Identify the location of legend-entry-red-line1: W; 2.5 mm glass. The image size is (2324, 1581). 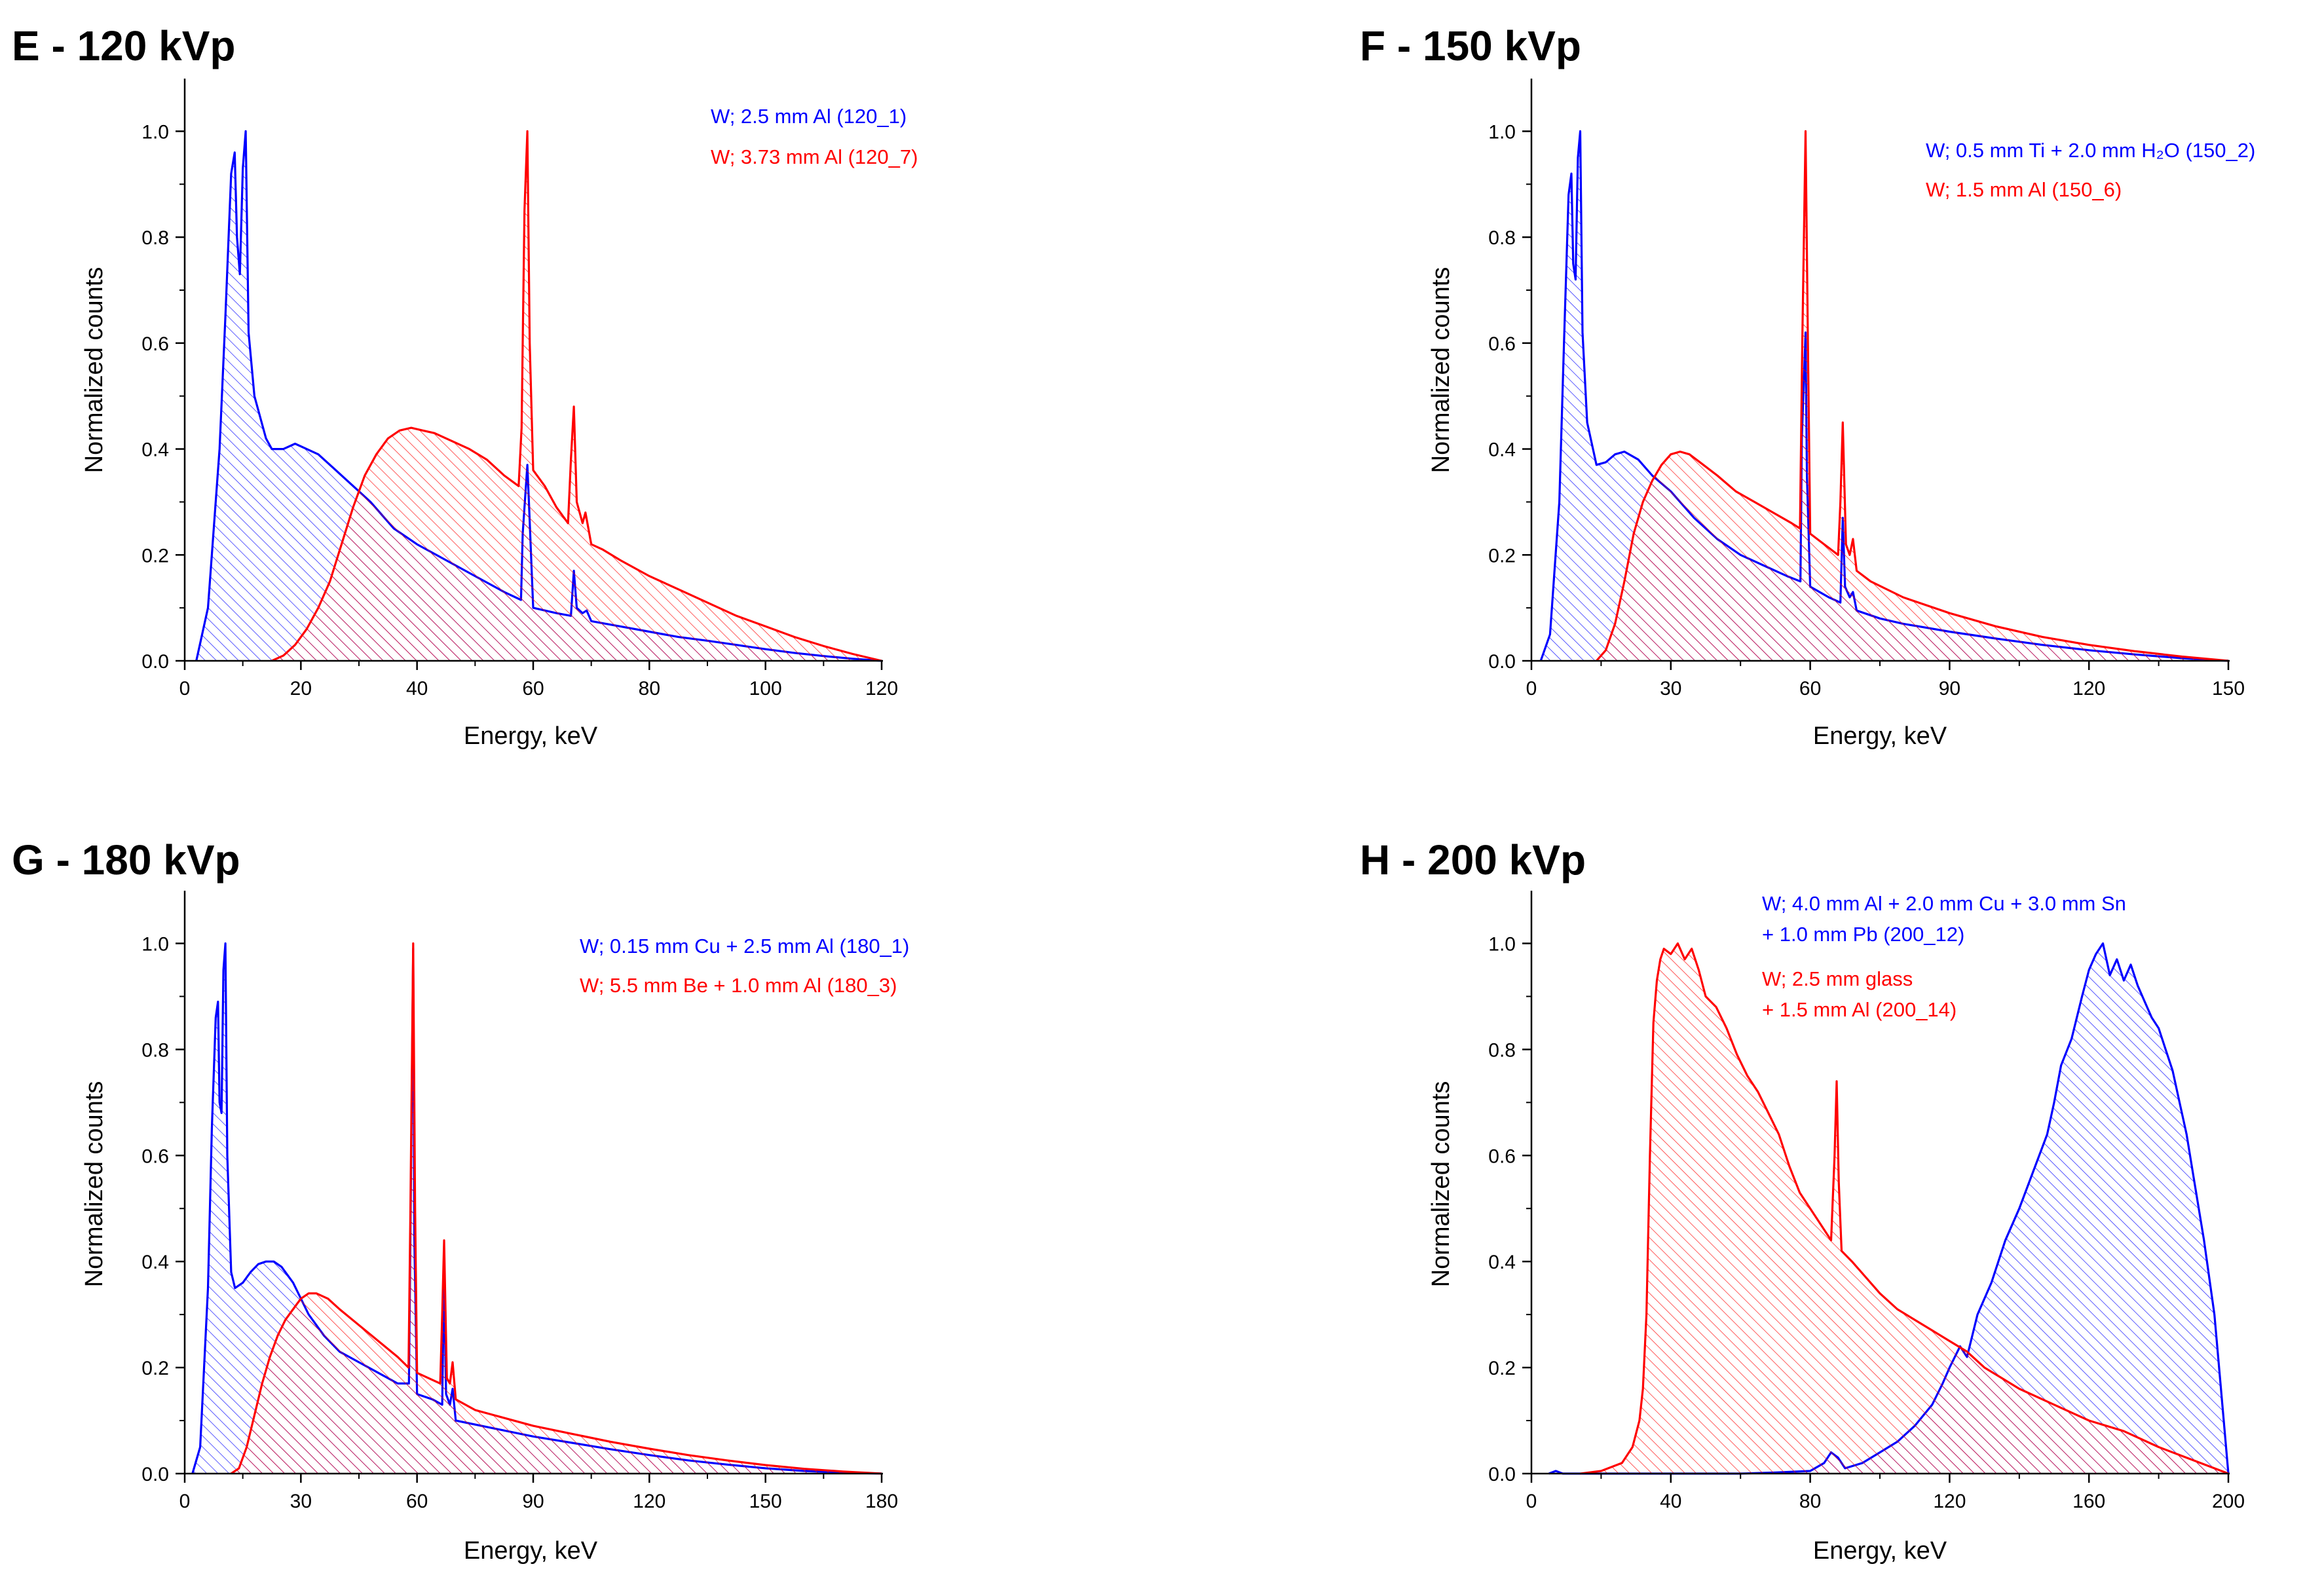
(1837, 978).